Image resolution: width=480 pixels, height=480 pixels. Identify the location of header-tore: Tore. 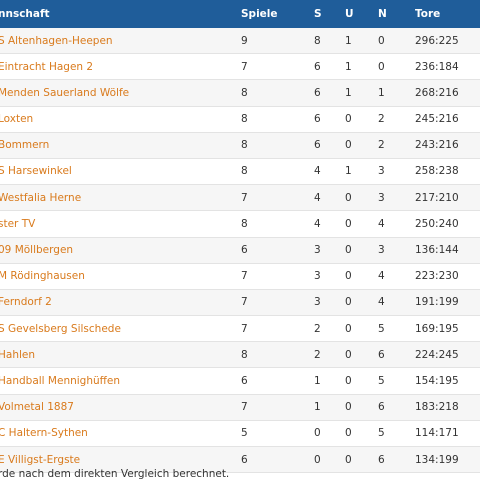
(428, 14).